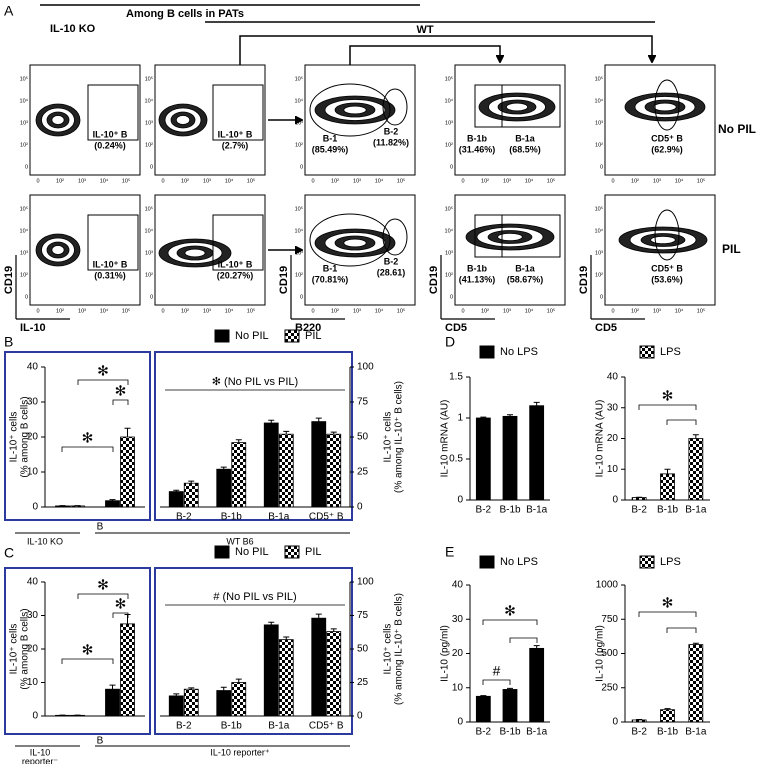  I want to click on legend-label: PIL, so click(313, 552).